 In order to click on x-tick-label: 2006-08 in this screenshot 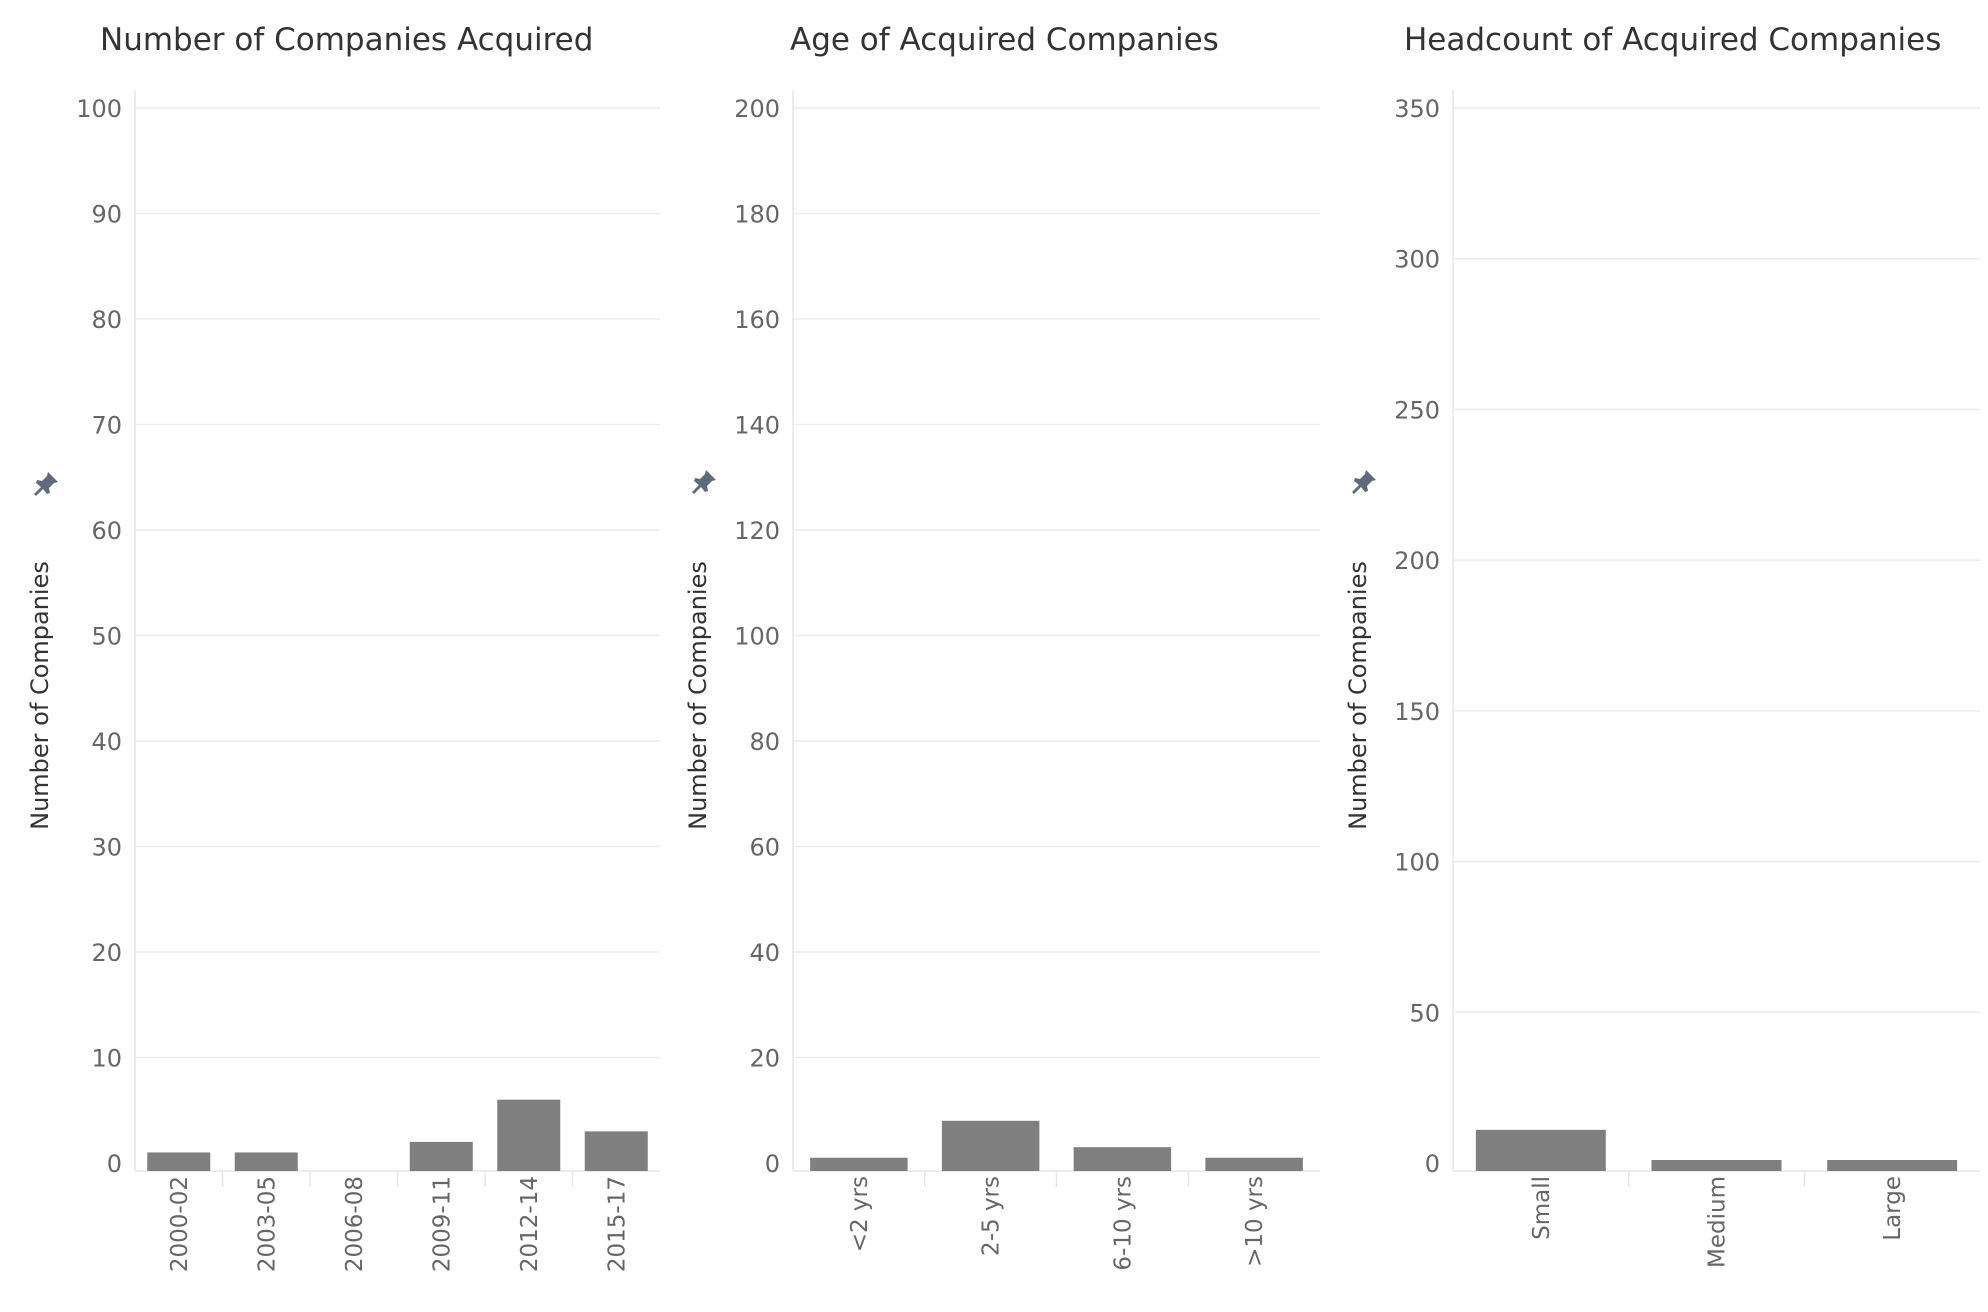, I will do `click(355, 1224)`.